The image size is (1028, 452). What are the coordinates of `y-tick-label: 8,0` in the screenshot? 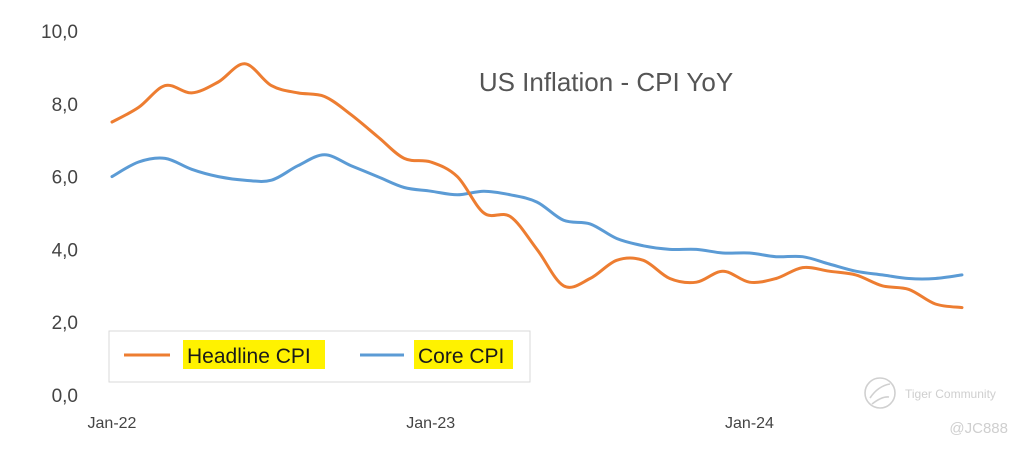 It's located at (65, 105).